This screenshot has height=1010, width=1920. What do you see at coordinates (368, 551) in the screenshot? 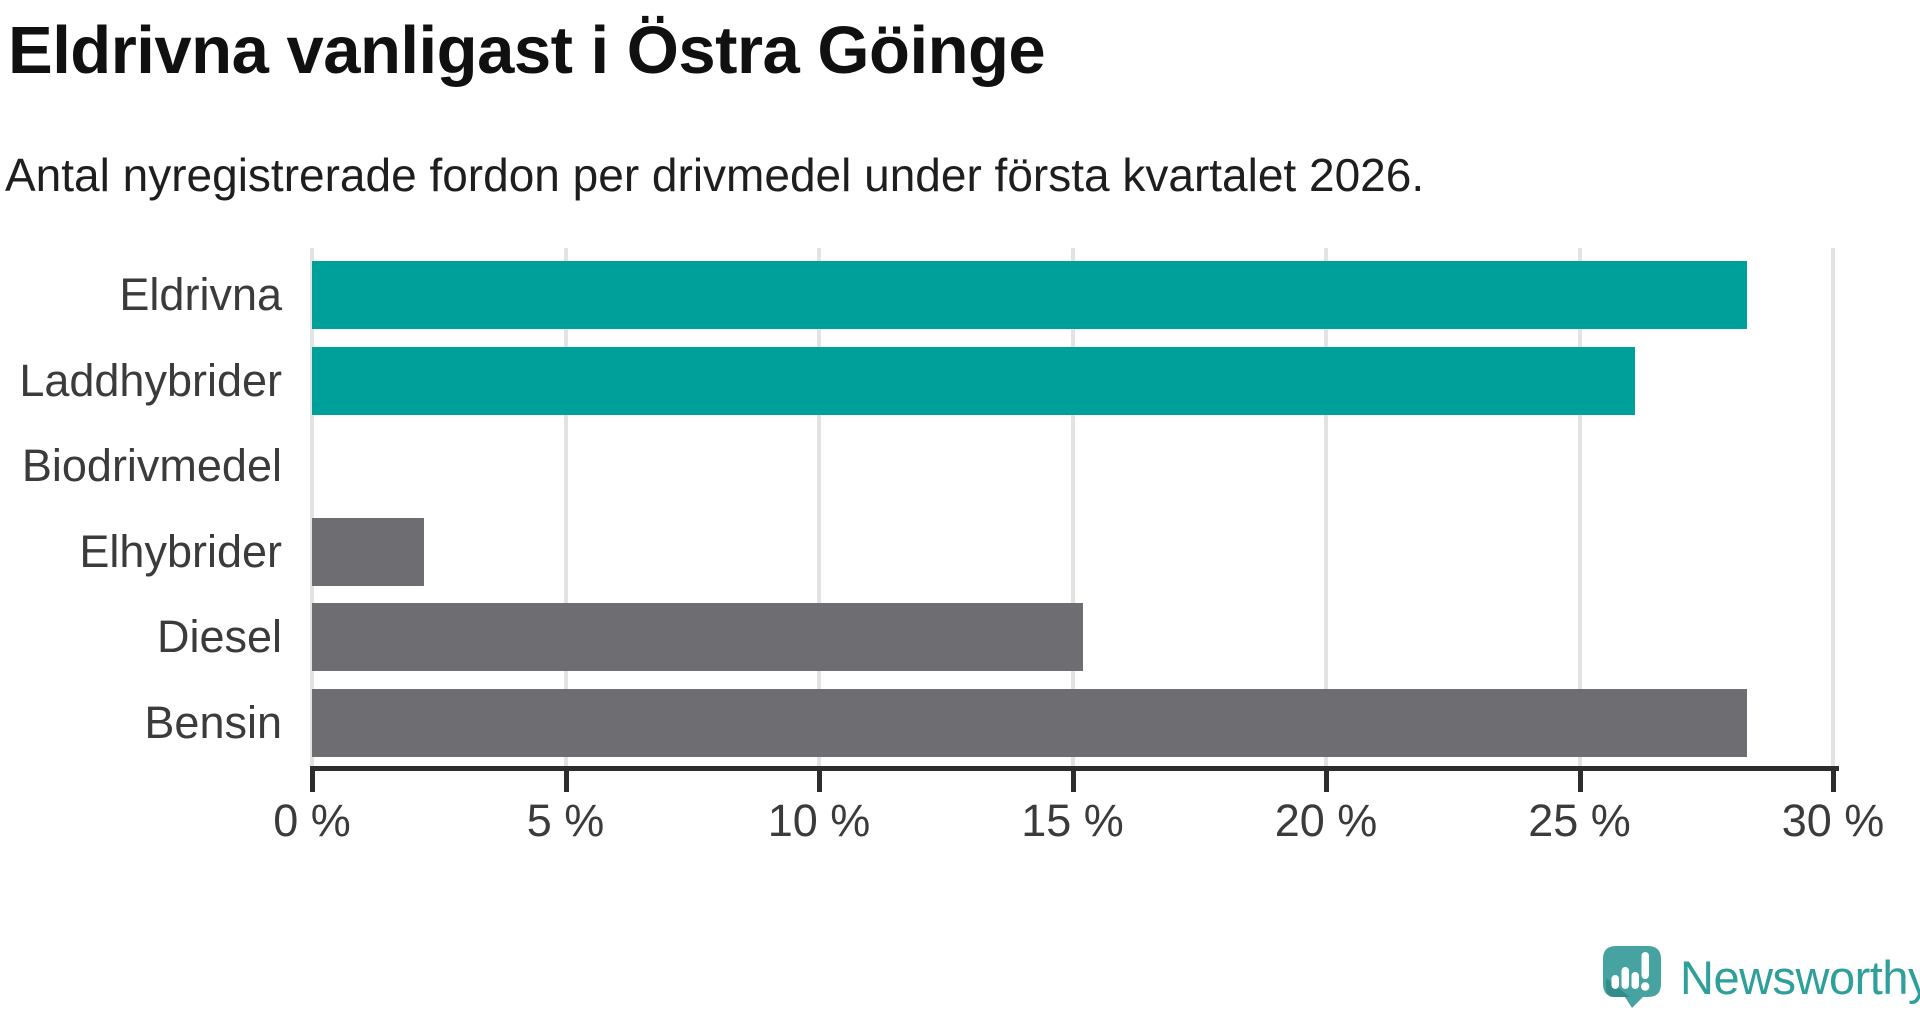
I see `bar-elhybrider` at bounding box center [368, 551].